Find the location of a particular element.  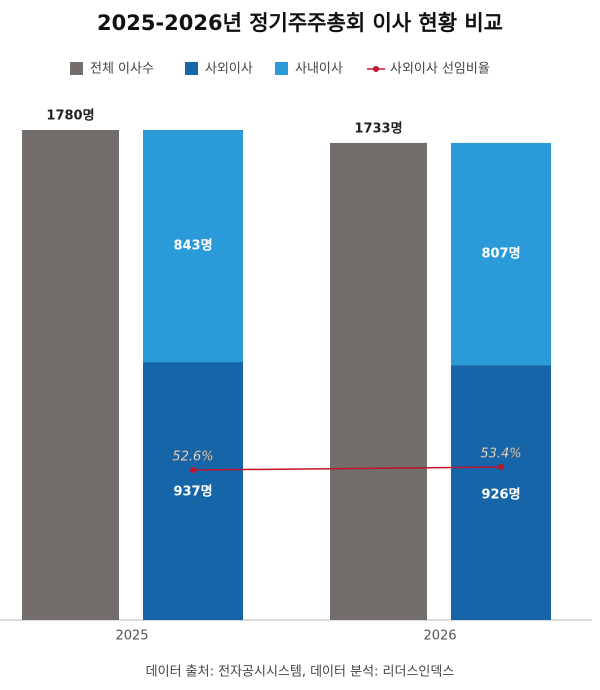

chart-title: 2025-2026년 정기주주총회 이사 현황 비교 is located at coordinates (300, 23).